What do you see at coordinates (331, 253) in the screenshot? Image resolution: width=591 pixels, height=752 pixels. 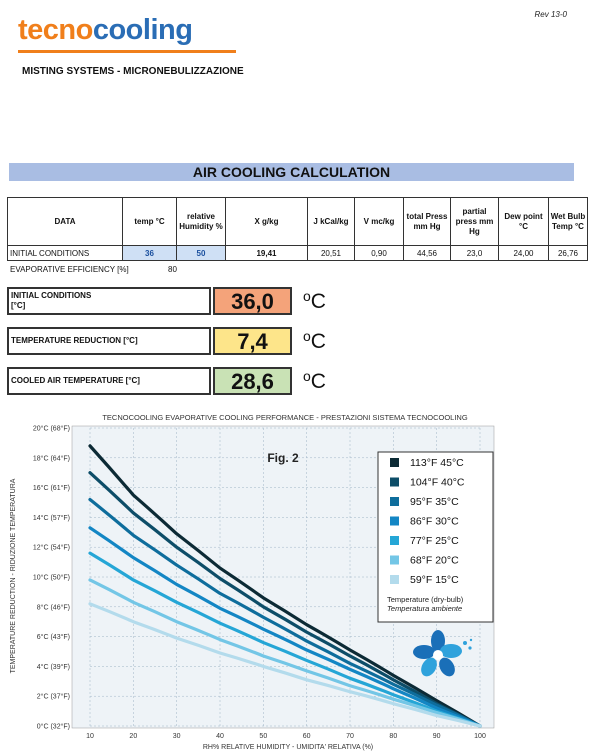 I see `cell-j: 20,51` at bounding box center [331, 253].